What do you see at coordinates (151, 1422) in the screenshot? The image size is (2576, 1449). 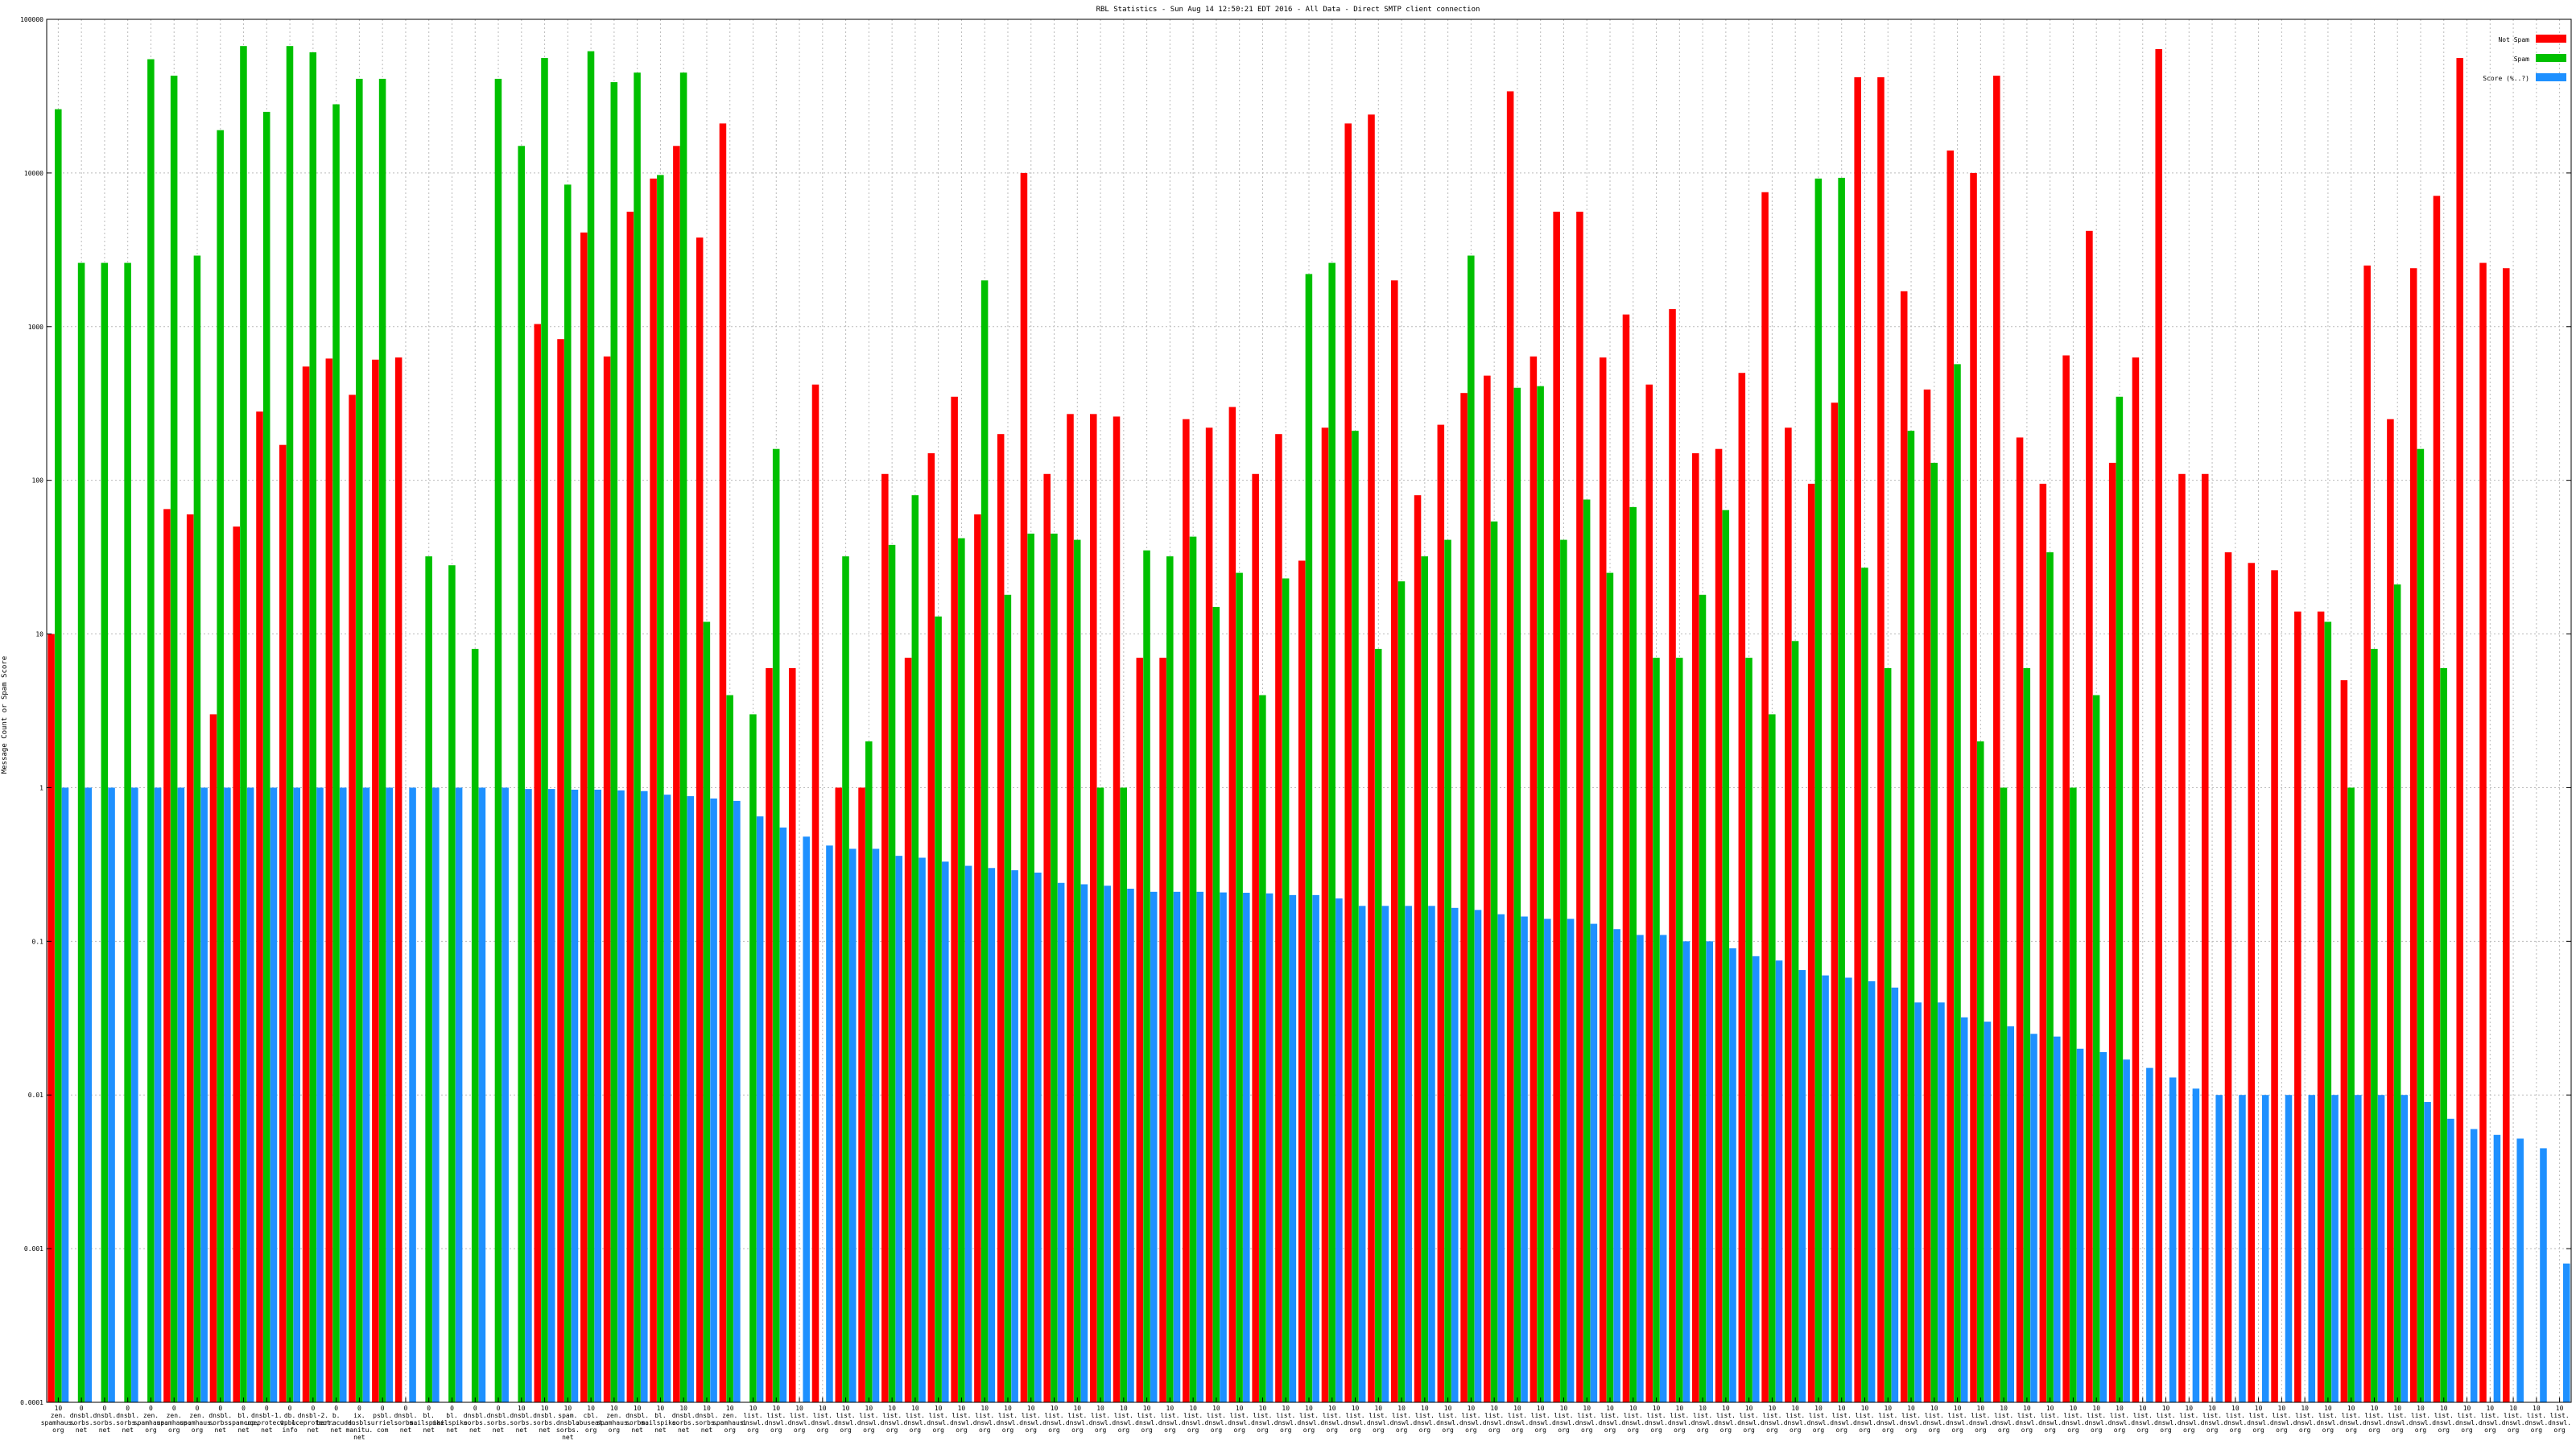 I see `x-tick-label: spamhaus.` at bounding box center [151, 1422].